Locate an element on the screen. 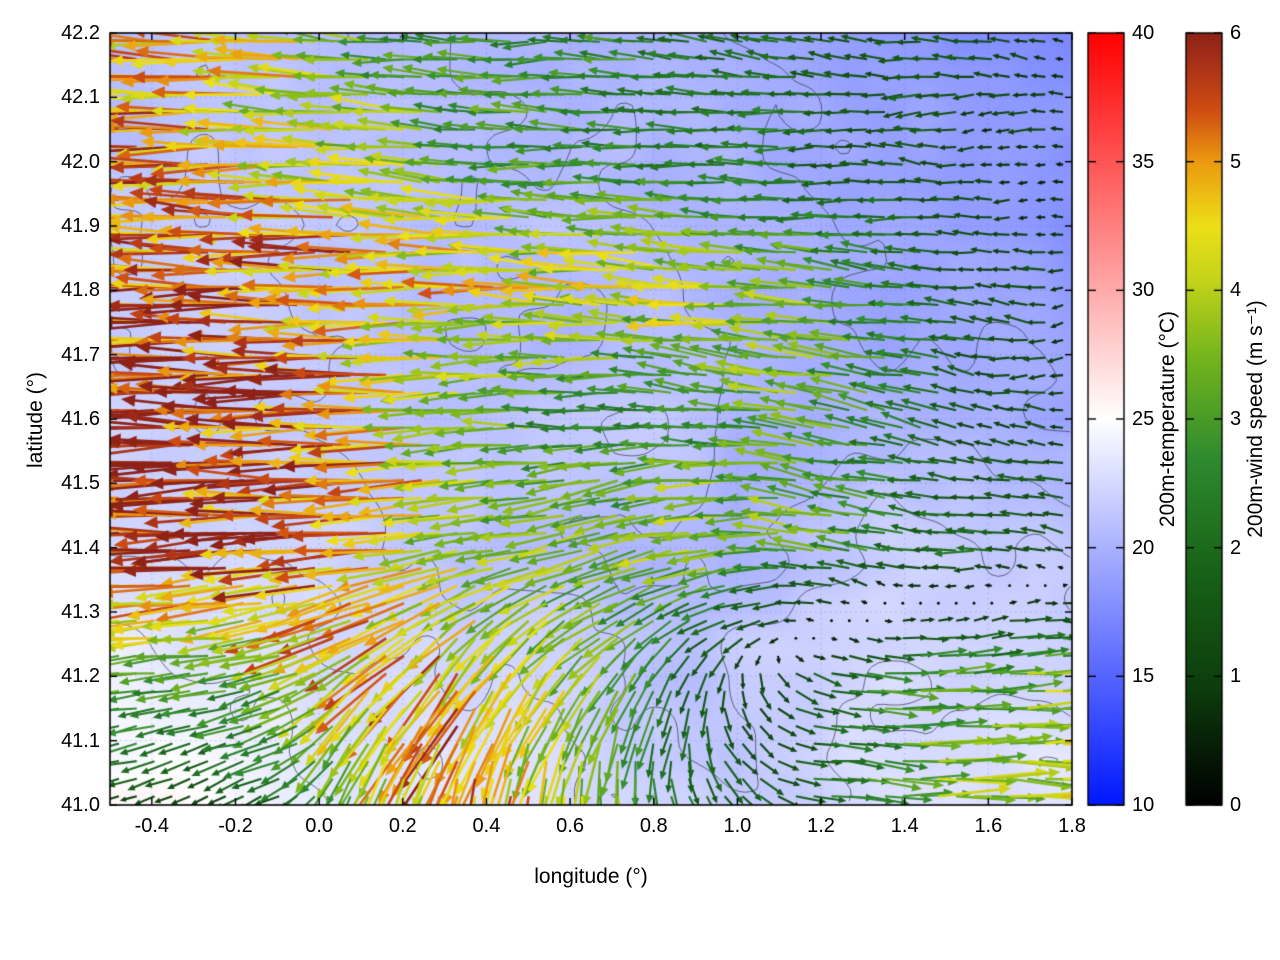 The width and height of the screenshot is (1280, 960). windspeed-cb-tick-label: 4 is located at coordinates (1236, 290).